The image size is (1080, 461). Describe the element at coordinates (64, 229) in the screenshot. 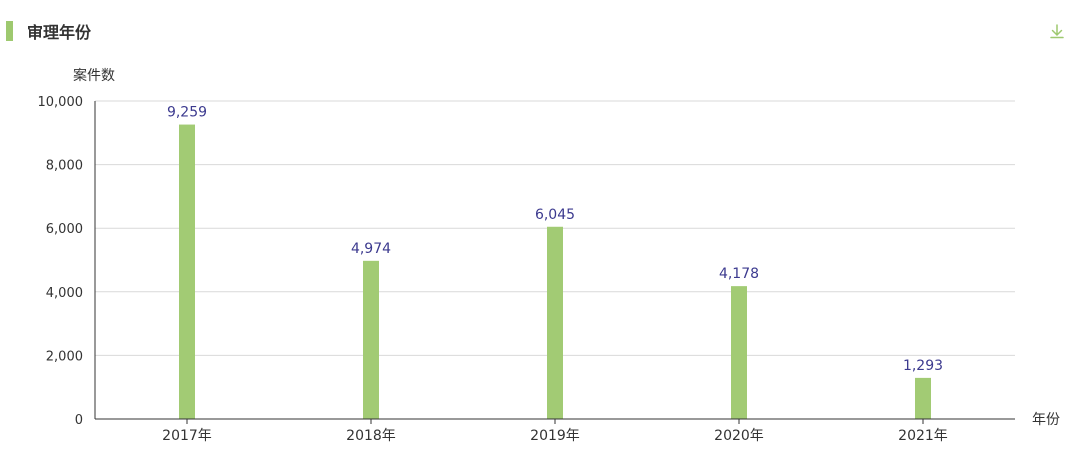

I see `y-tick-label: 6,000` at that location.